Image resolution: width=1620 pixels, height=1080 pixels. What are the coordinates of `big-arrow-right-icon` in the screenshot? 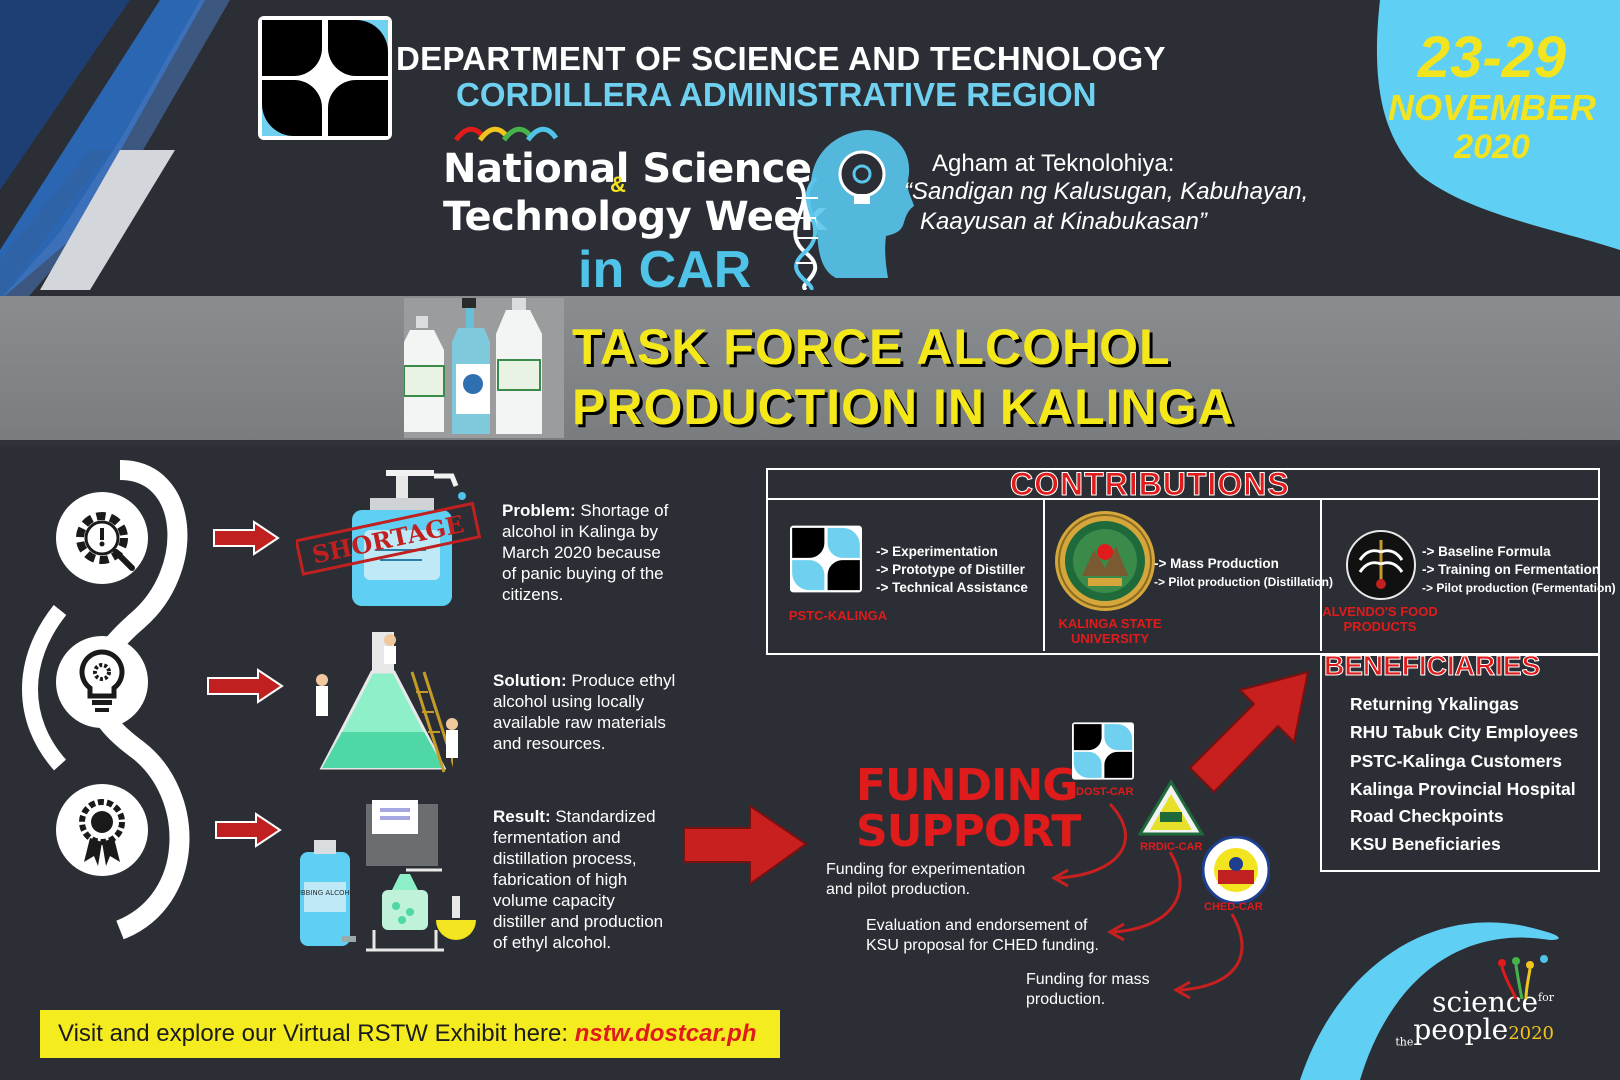 It's located at (745, 845).